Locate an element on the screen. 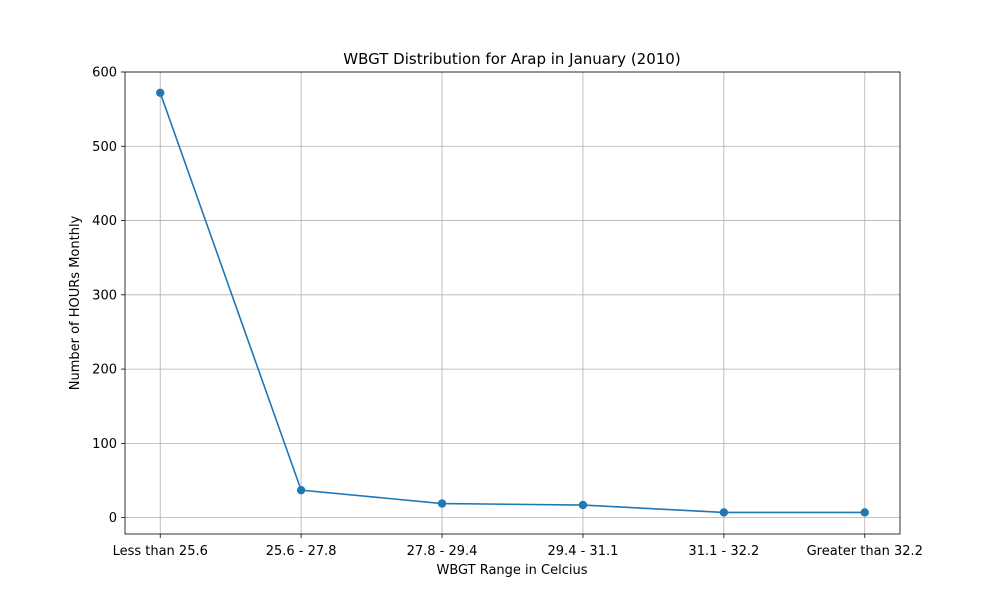 The width and height of the screenshot is (1000, 600). x-tick-label: 27.8 - 29.4 is located at coordinates (442, 551).